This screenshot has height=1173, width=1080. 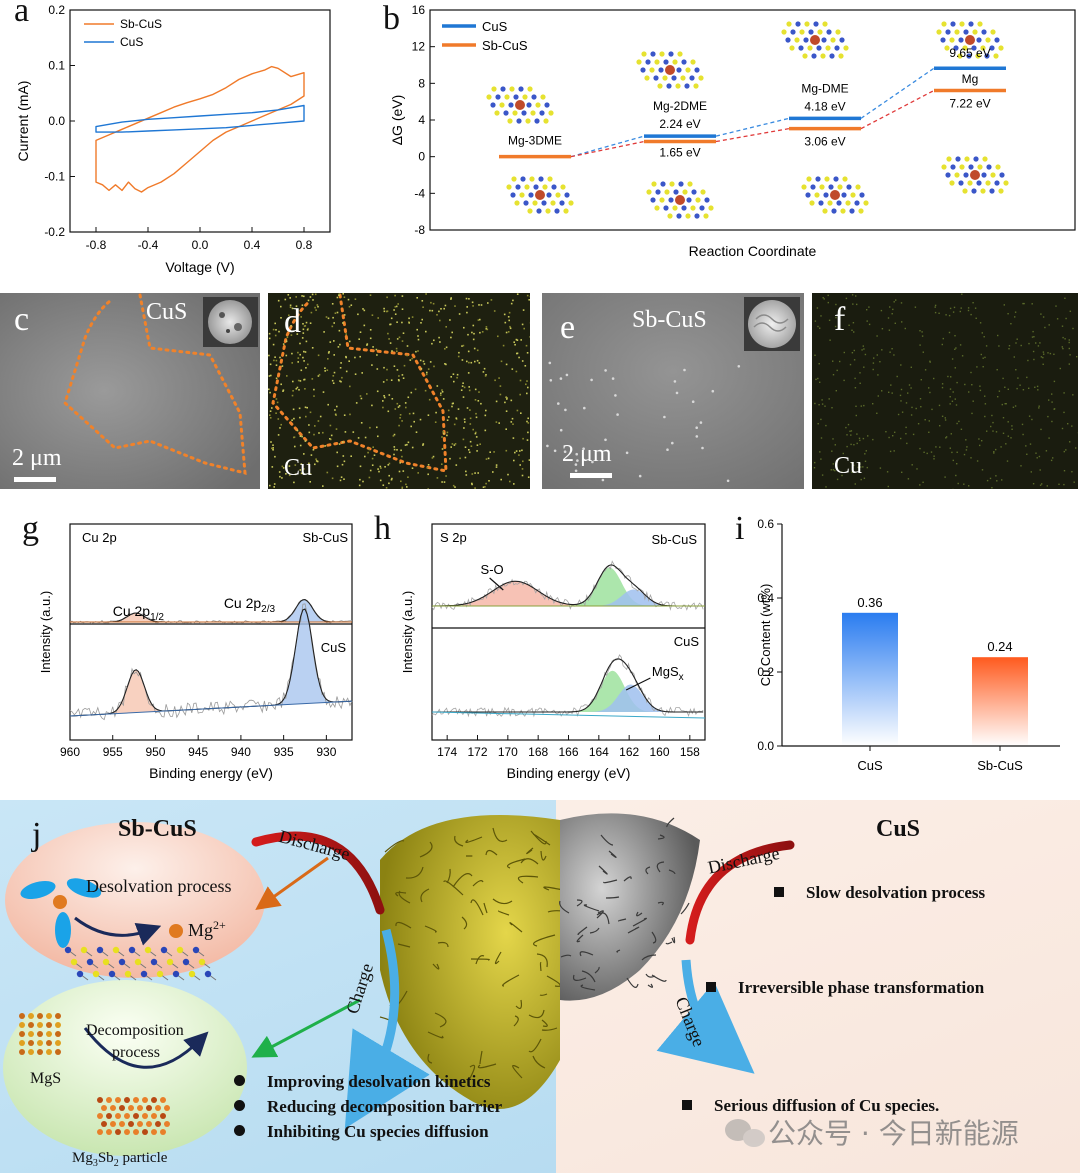 What do you see at coordinates (587, 454) in the screenshot?
I see `scale-bar-label-e: 2 μm` at bounding box center [587, 454].